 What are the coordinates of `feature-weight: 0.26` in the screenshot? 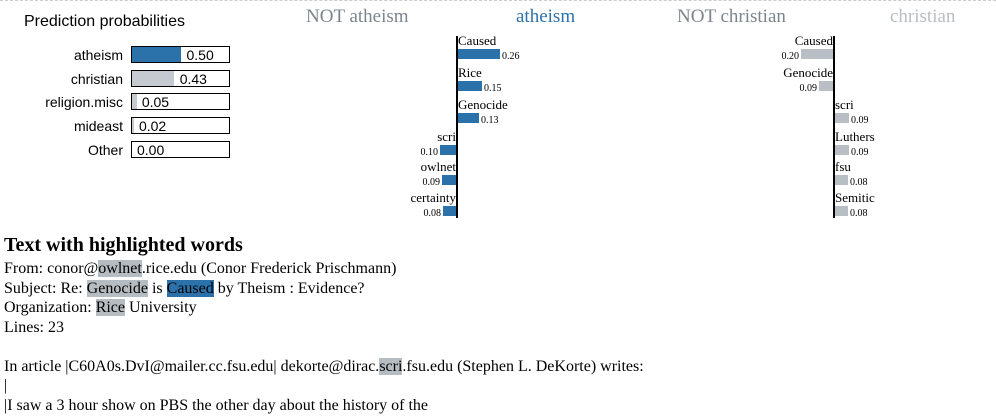 It's located at (511, 56).